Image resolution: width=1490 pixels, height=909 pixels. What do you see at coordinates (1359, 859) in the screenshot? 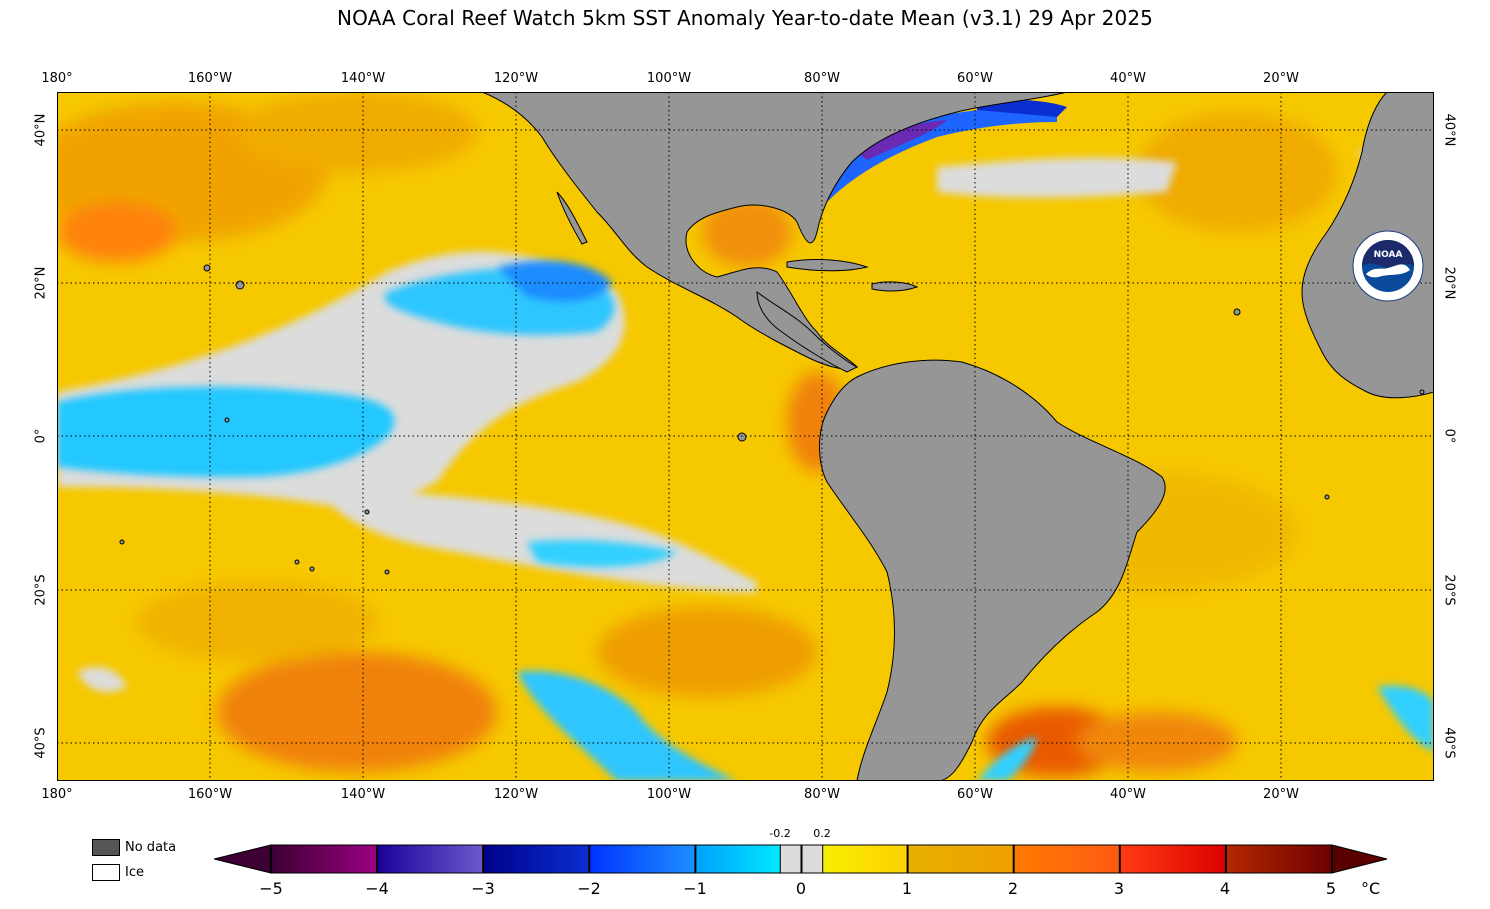
I see `colorbar-end-high` at bounding box center [1359, 859].